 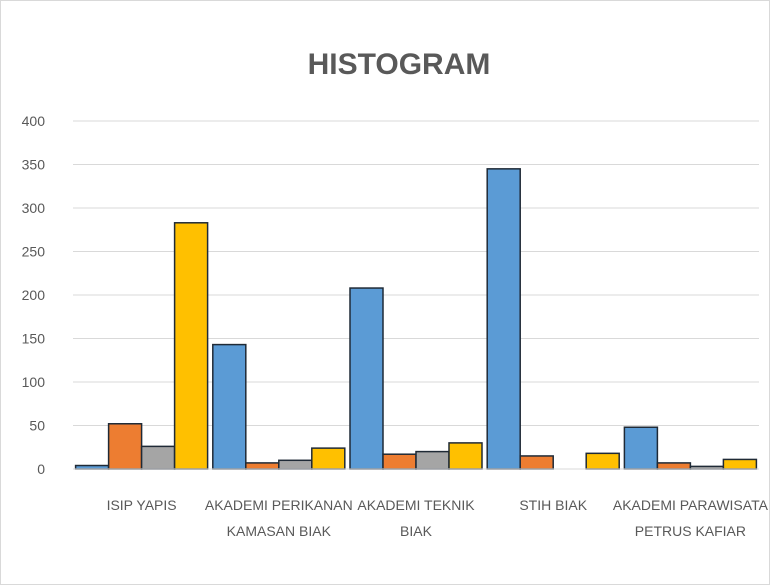 I want to click on y-tick-label: 350, so click(x=34, y=165).